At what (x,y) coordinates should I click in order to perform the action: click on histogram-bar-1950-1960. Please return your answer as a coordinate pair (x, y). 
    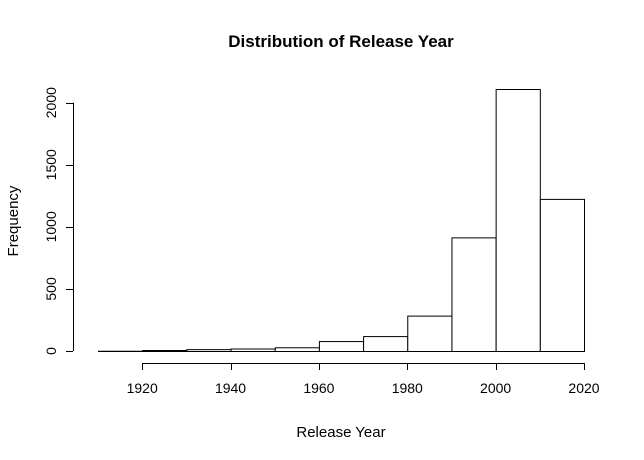
    Looking at the image, I should click on (297, 349).